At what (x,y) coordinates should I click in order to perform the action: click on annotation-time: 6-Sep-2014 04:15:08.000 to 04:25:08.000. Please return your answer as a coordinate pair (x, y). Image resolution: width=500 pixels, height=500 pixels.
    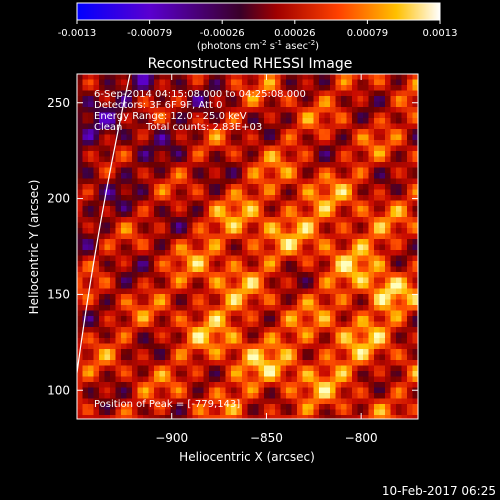
    Looking at the image, I should click on (200, 94).